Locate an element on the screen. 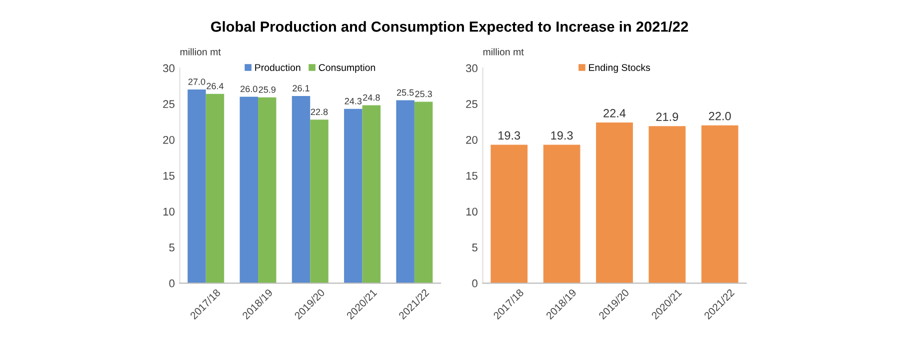 The width and height of the screenshot is (899, 347). data-label: 25.9 is located at coordinates (267, 89).